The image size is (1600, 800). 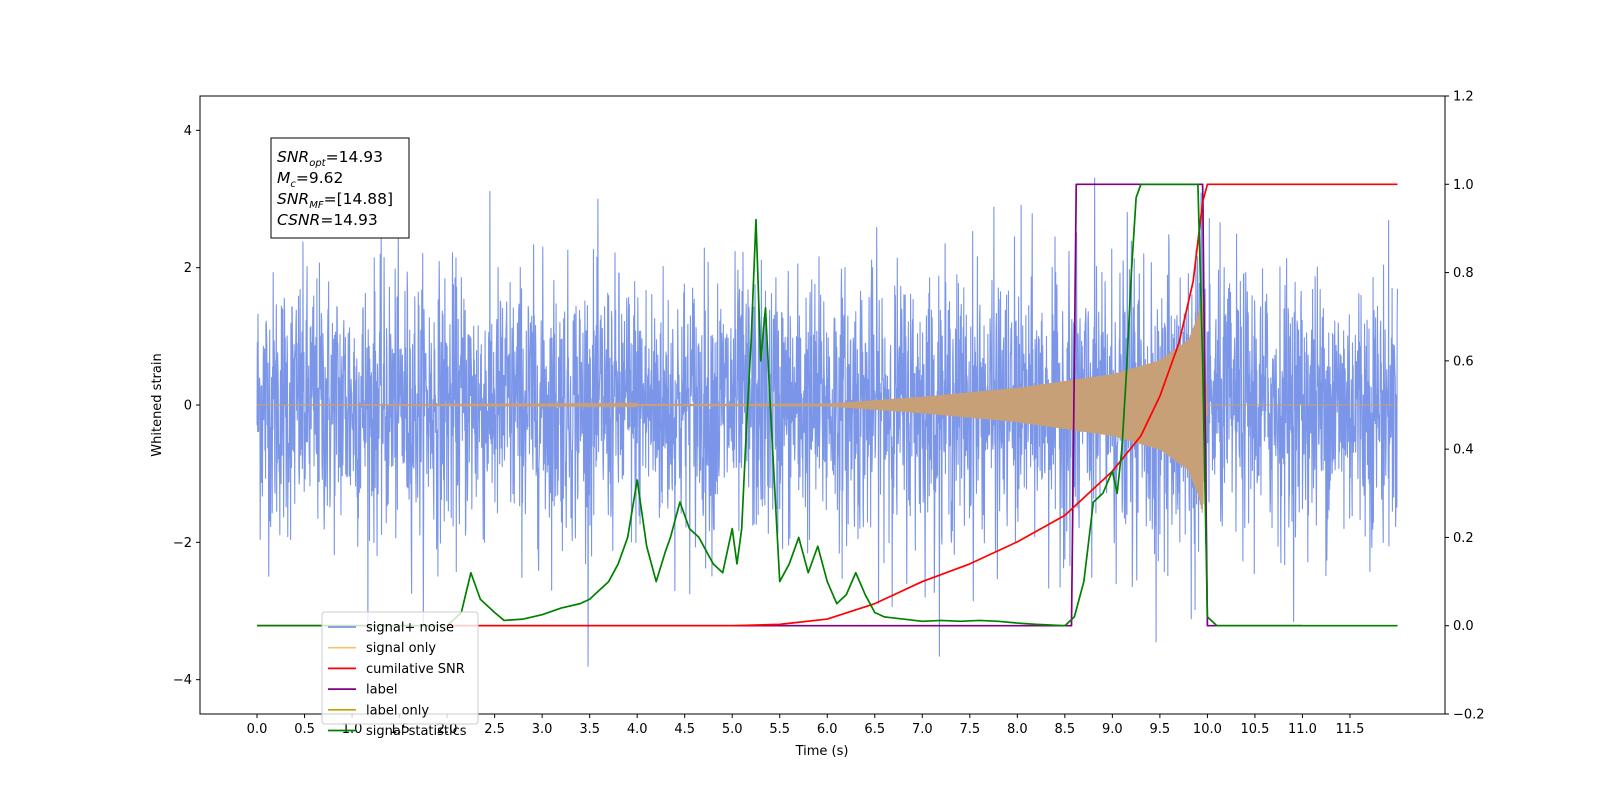 What do you see at coordinates (1017, 729) in the screenshot?
I see `x-tick-label: 8.0` at bounding box center [1017, 729].